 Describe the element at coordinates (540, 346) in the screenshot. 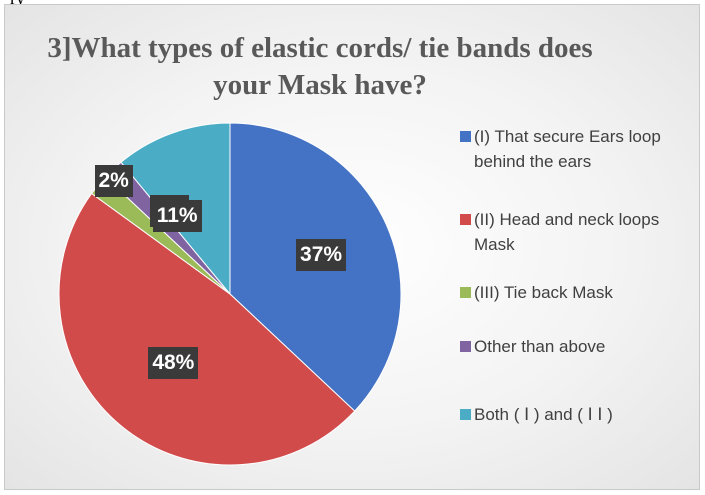

I see `legend-label: Other than above` at that location.